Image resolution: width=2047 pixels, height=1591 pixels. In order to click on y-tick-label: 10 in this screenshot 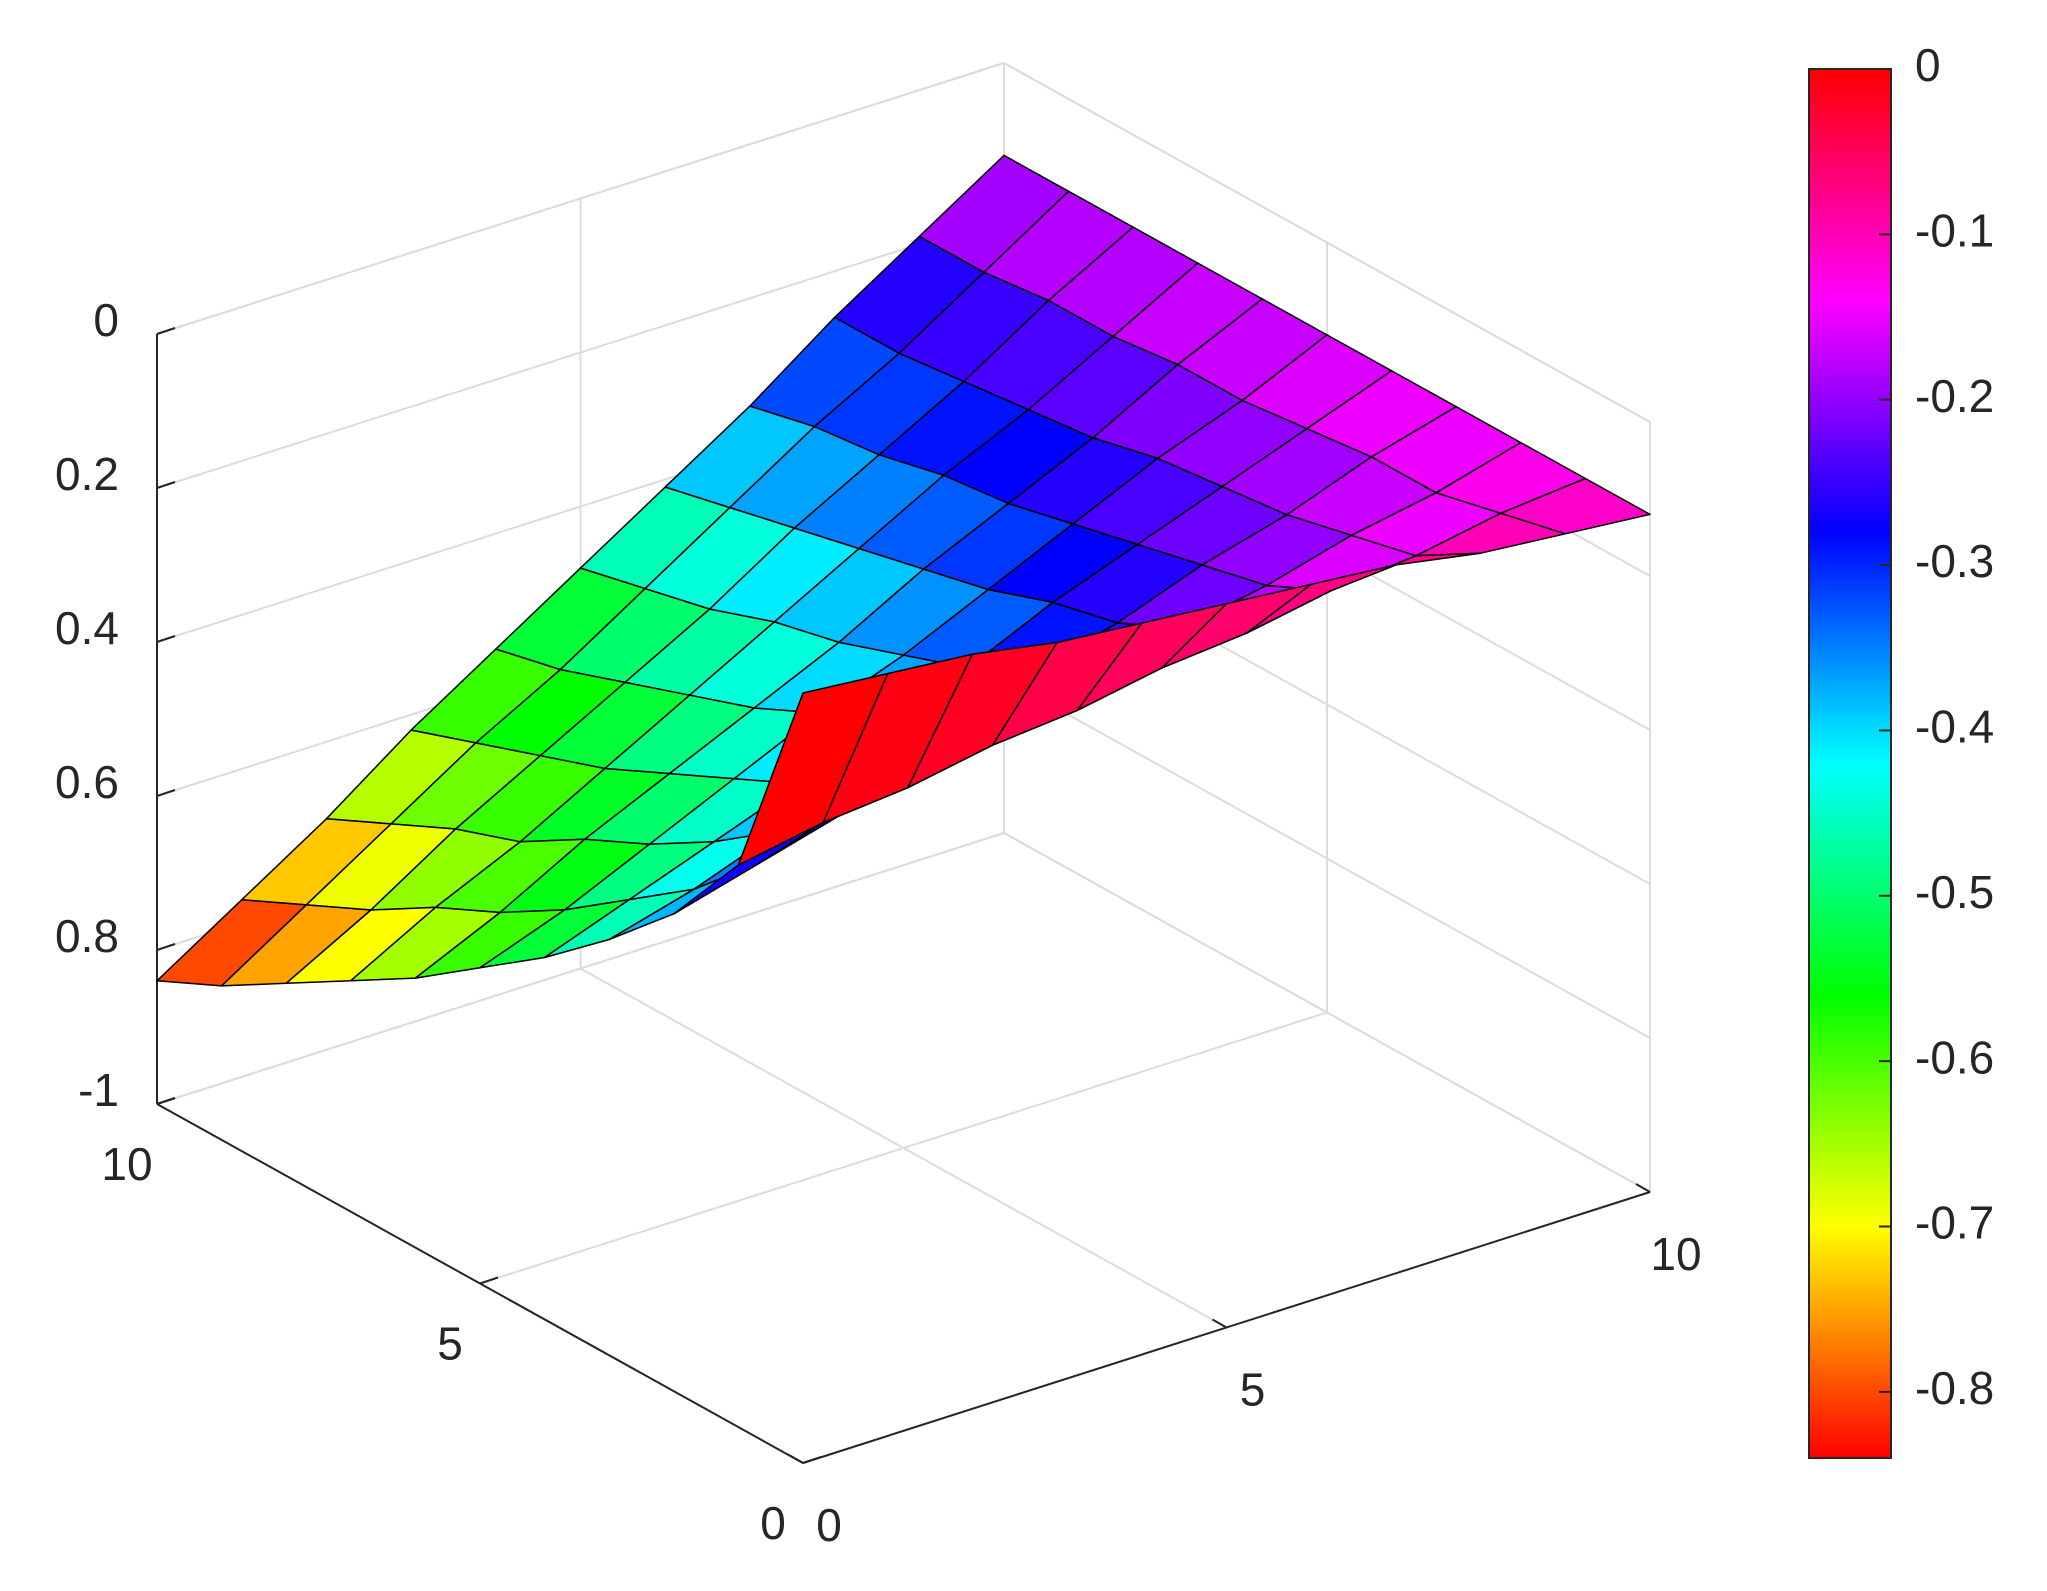, I will do `click(126, 1164)`.